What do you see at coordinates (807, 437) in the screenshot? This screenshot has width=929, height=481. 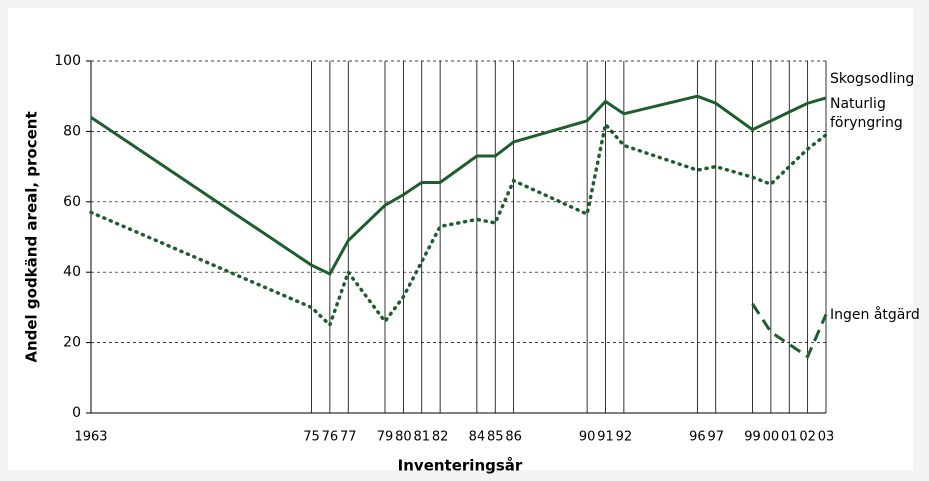 I see `x-tick-label: 02` at bounding box center [807, 437].